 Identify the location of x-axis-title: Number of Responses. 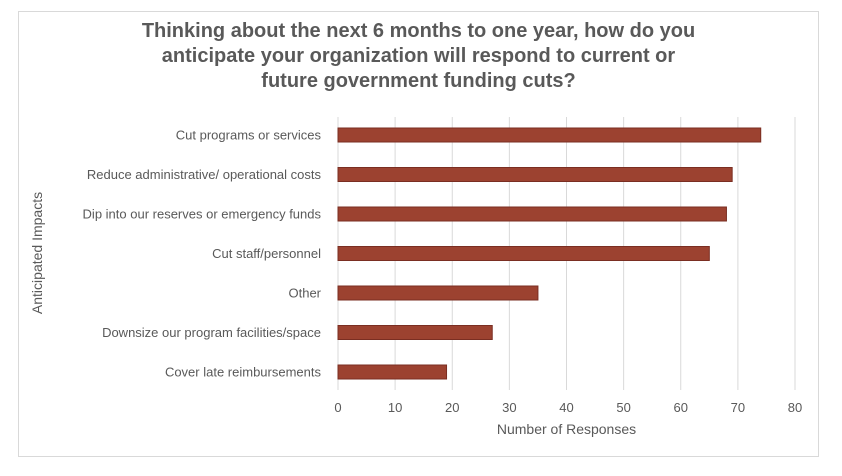
(566, 429).